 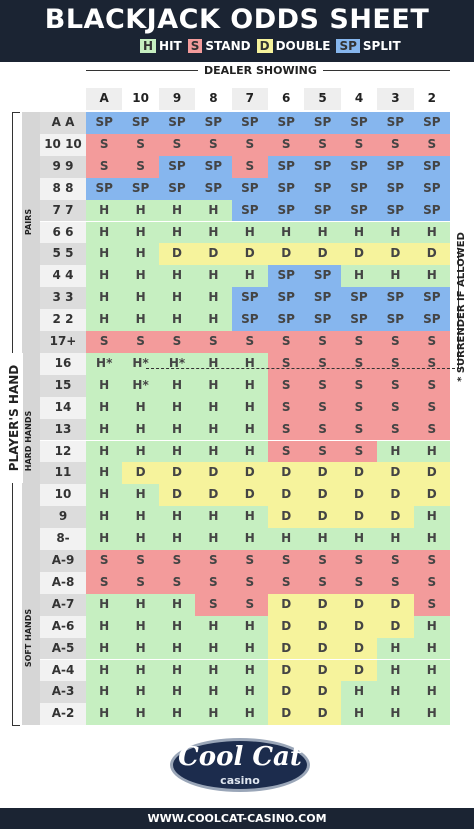 What do you see at coordinates (240, 757) in the screenshot?
I see `logo: Cool Cat` at bounding box center [240, 757].